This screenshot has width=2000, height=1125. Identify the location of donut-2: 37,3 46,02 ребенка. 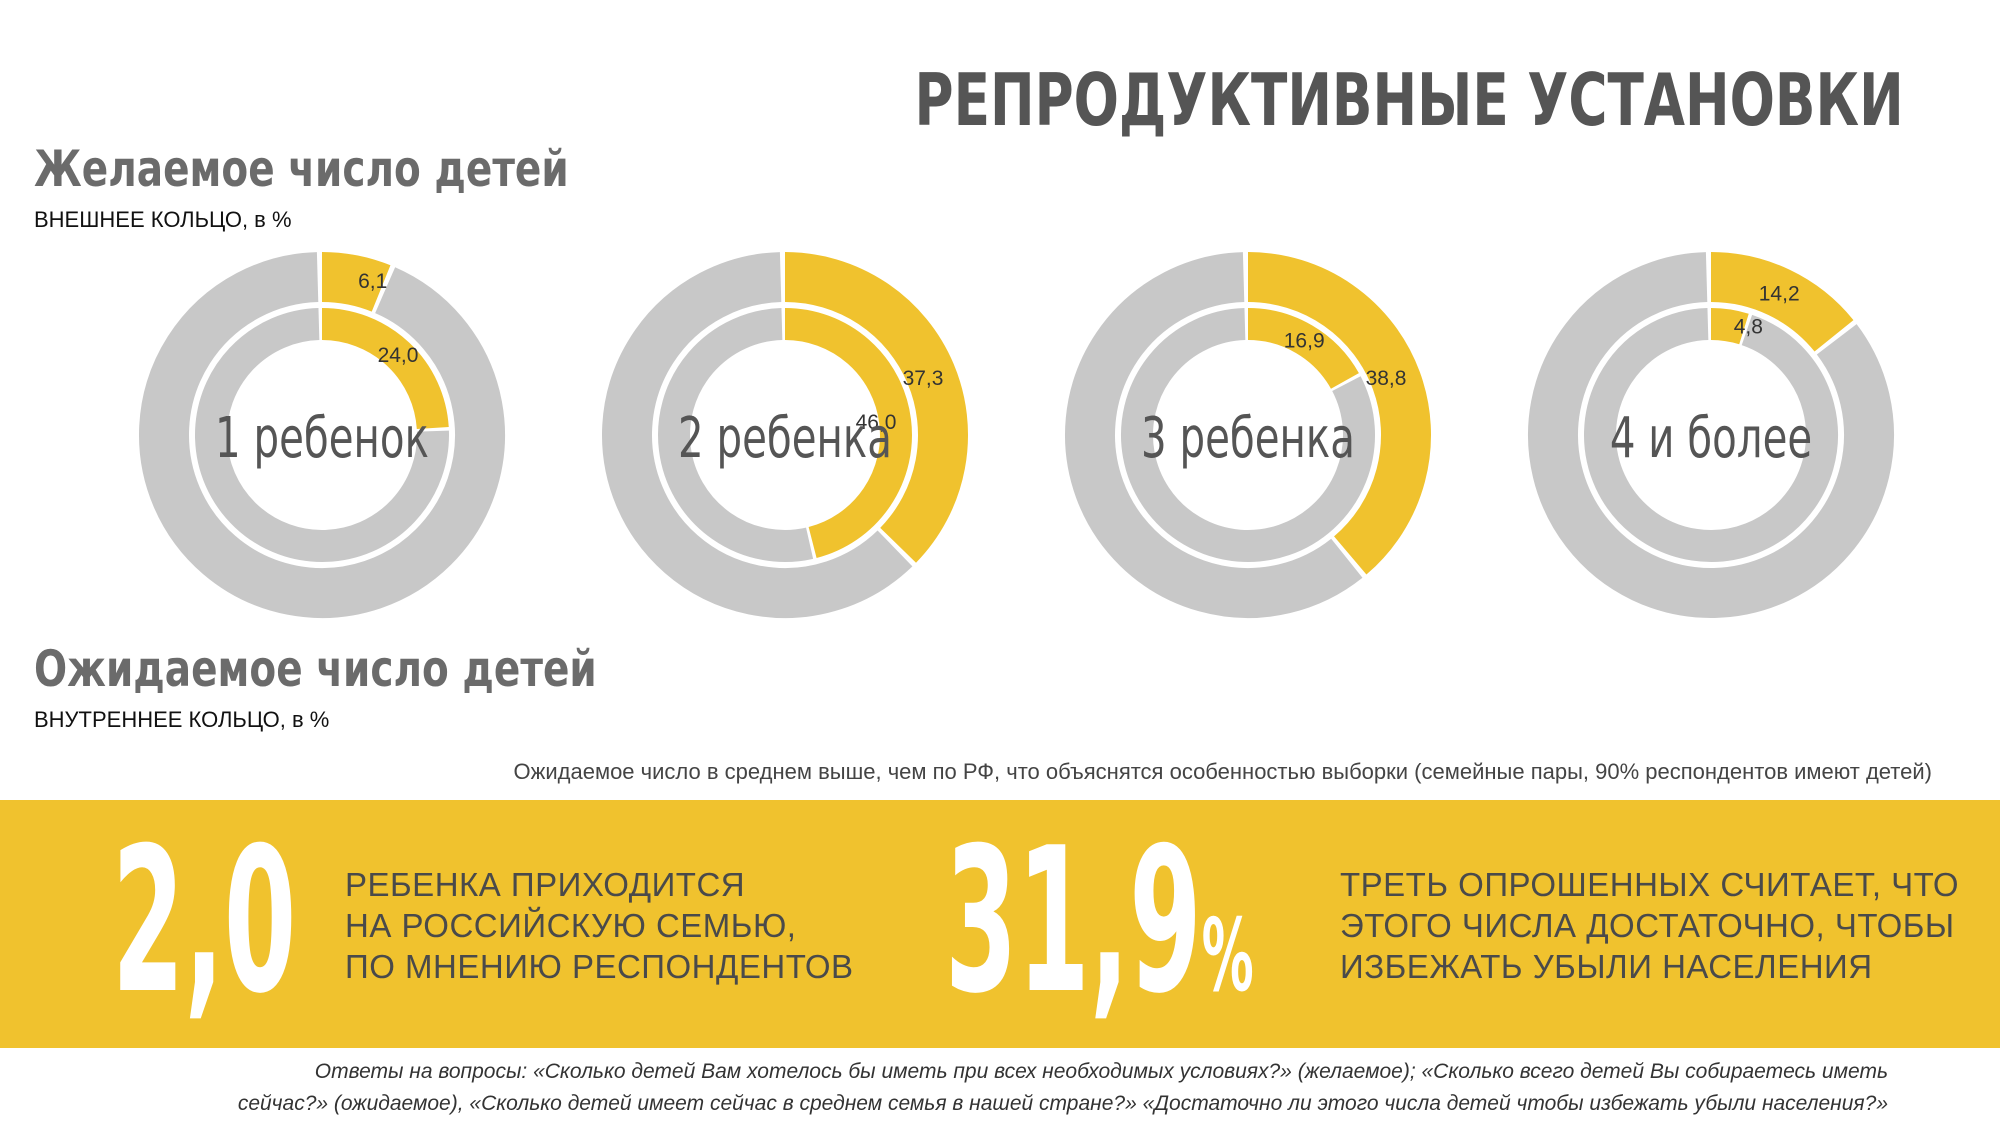
(785, 435).